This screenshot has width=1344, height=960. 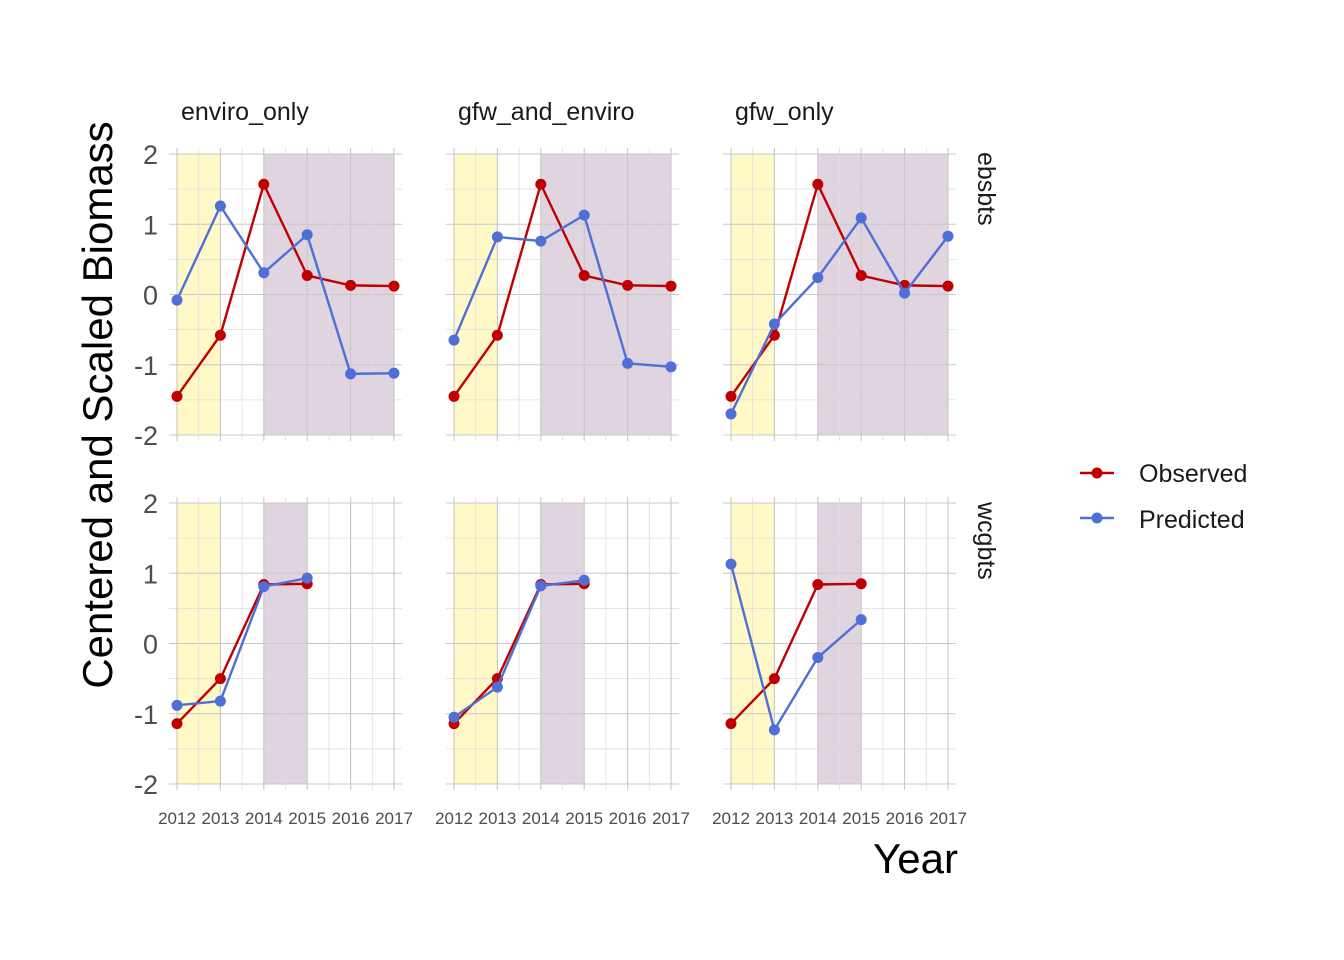 I want to click on panel-wcgbts-gfw_and_enviro: 2012 2013 2014 2015 2016 2017, so click(x=562, y=662).